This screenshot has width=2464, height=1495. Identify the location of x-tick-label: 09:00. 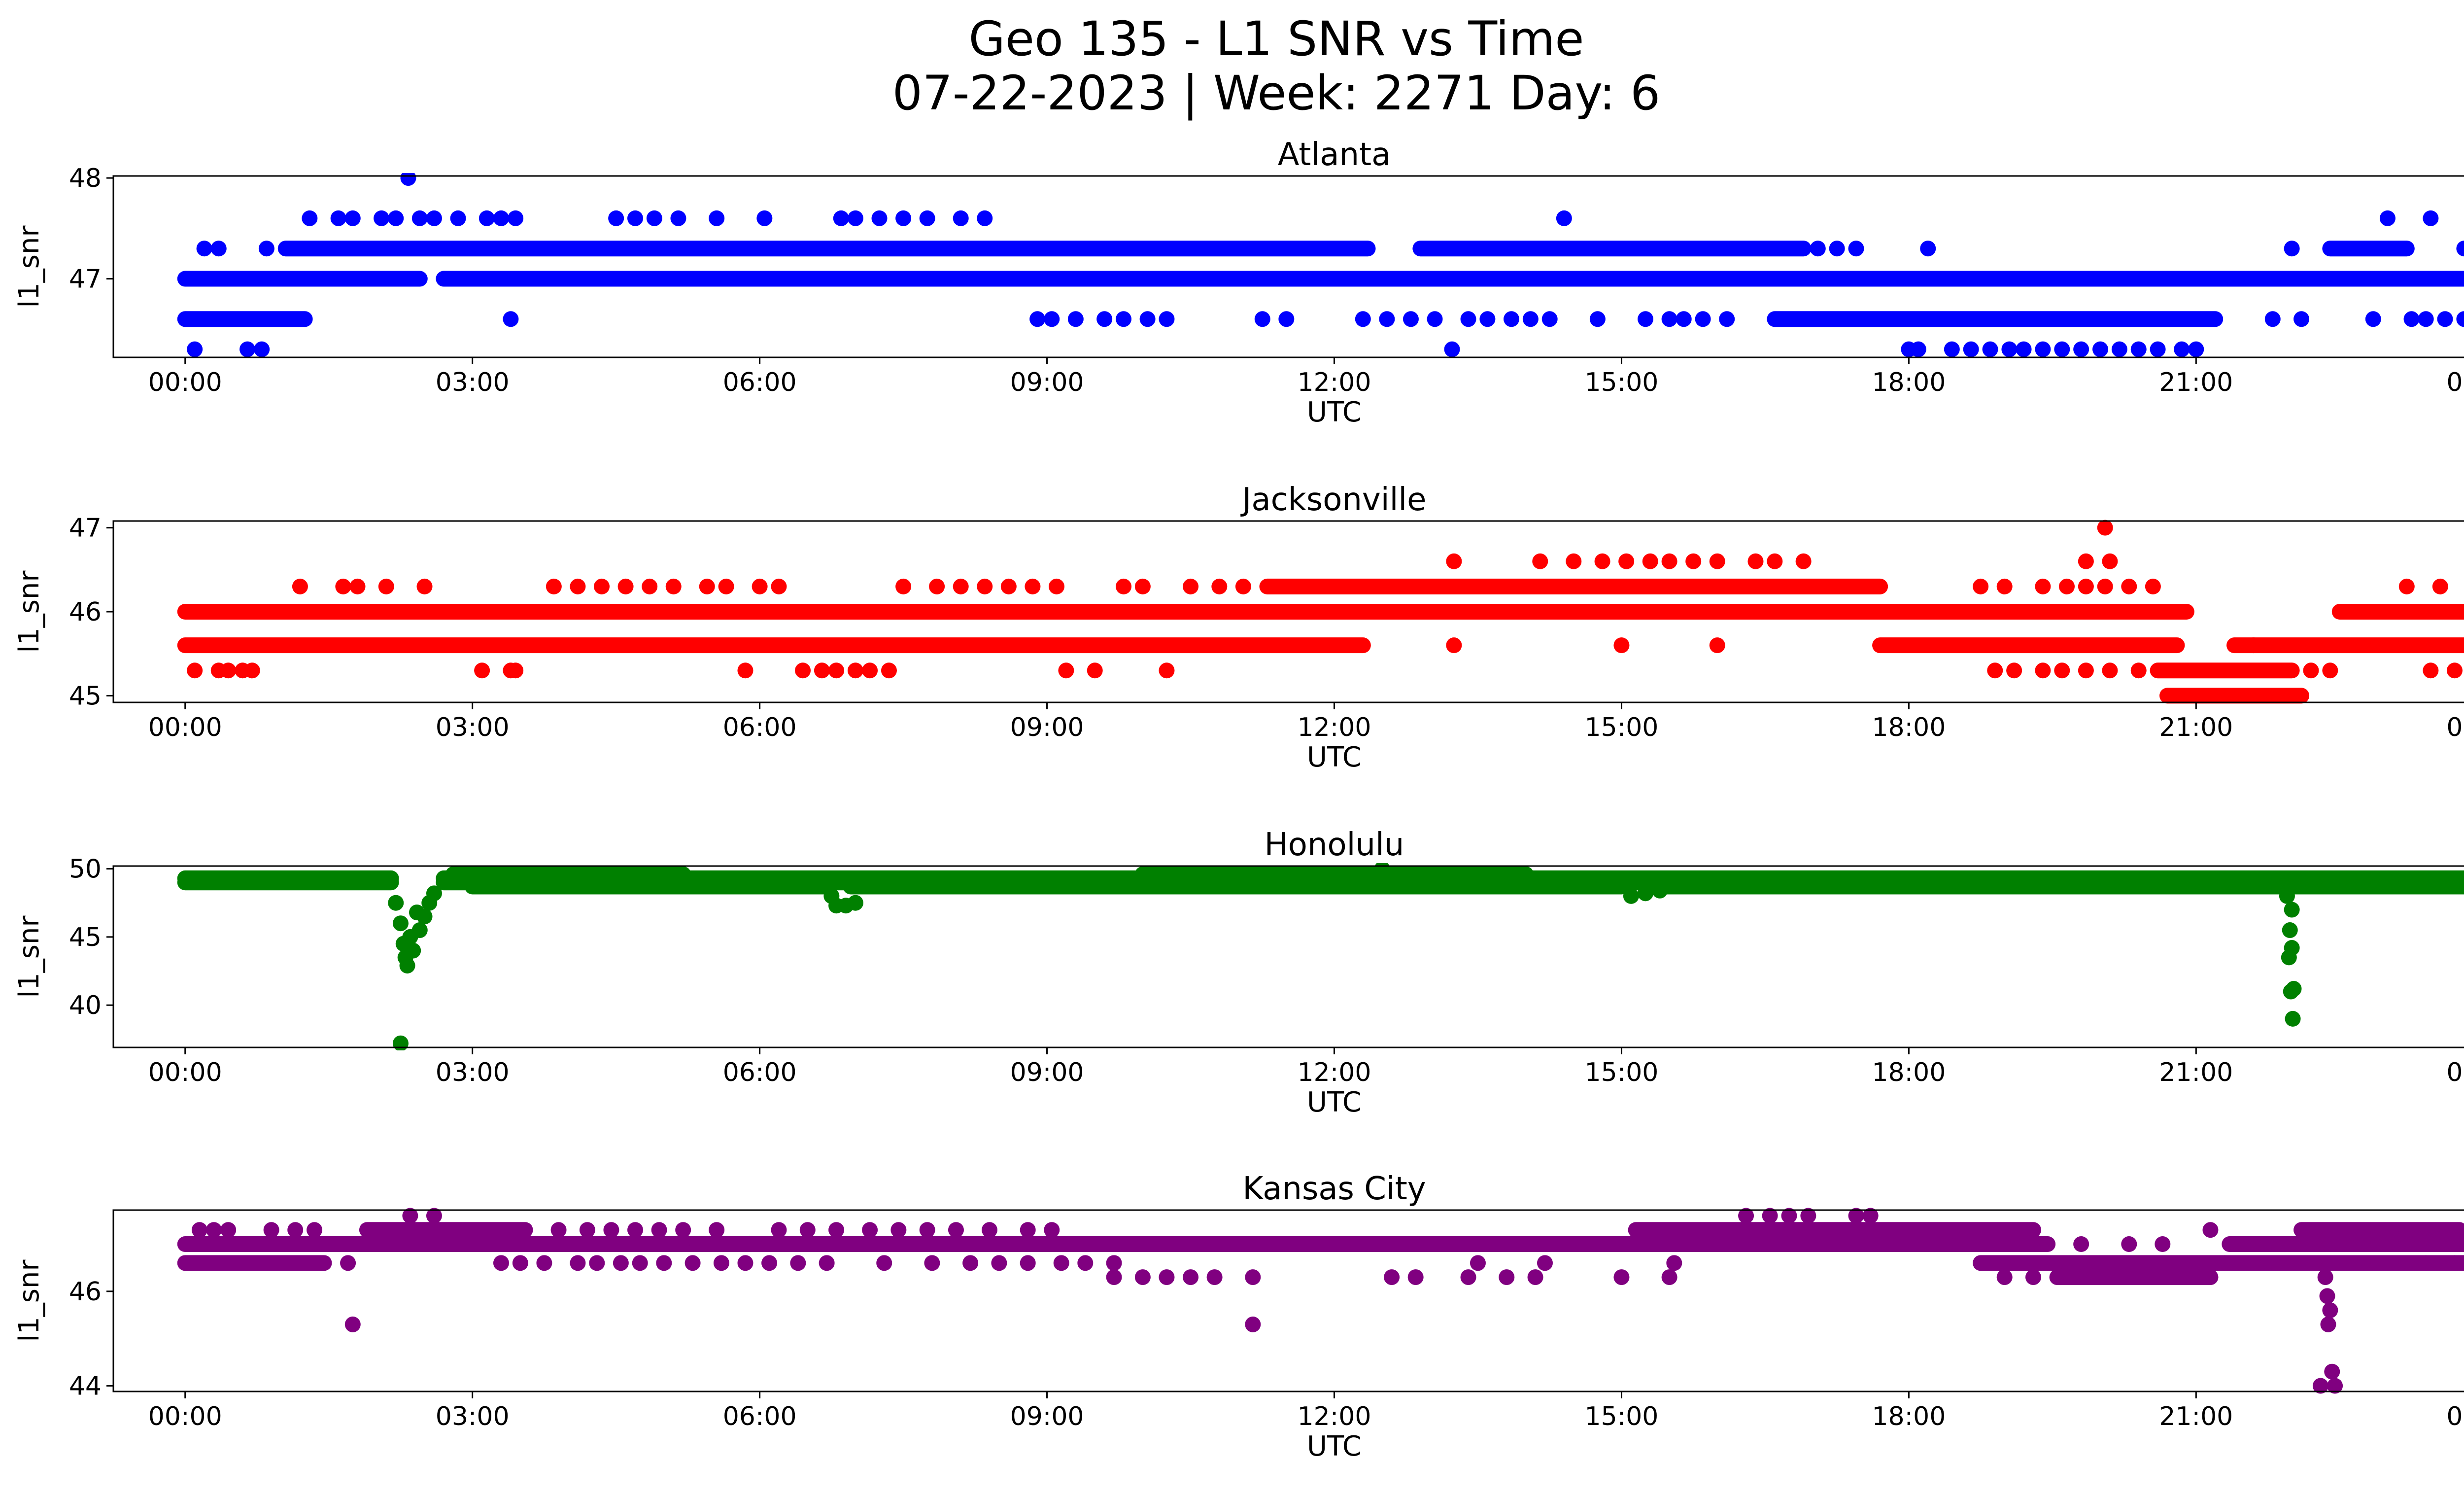
(1047, 1416).